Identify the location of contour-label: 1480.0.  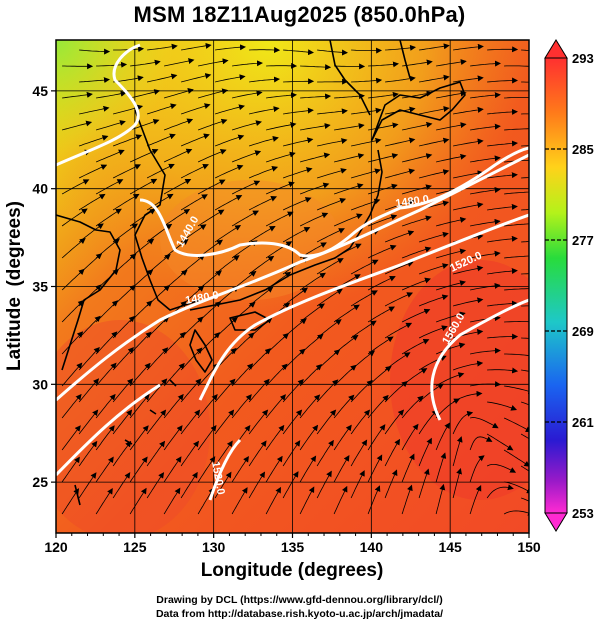
(201, 298).